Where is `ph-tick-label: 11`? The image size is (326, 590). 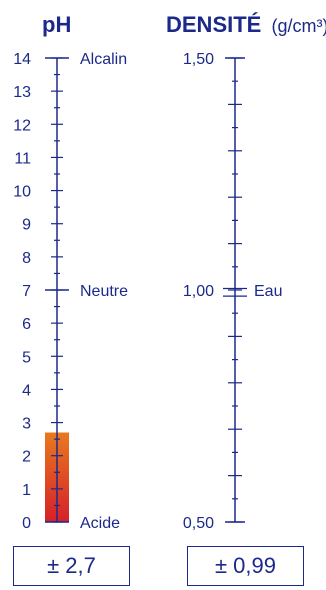 ph-tick-label: 11 is located at coordinates (22, 158).